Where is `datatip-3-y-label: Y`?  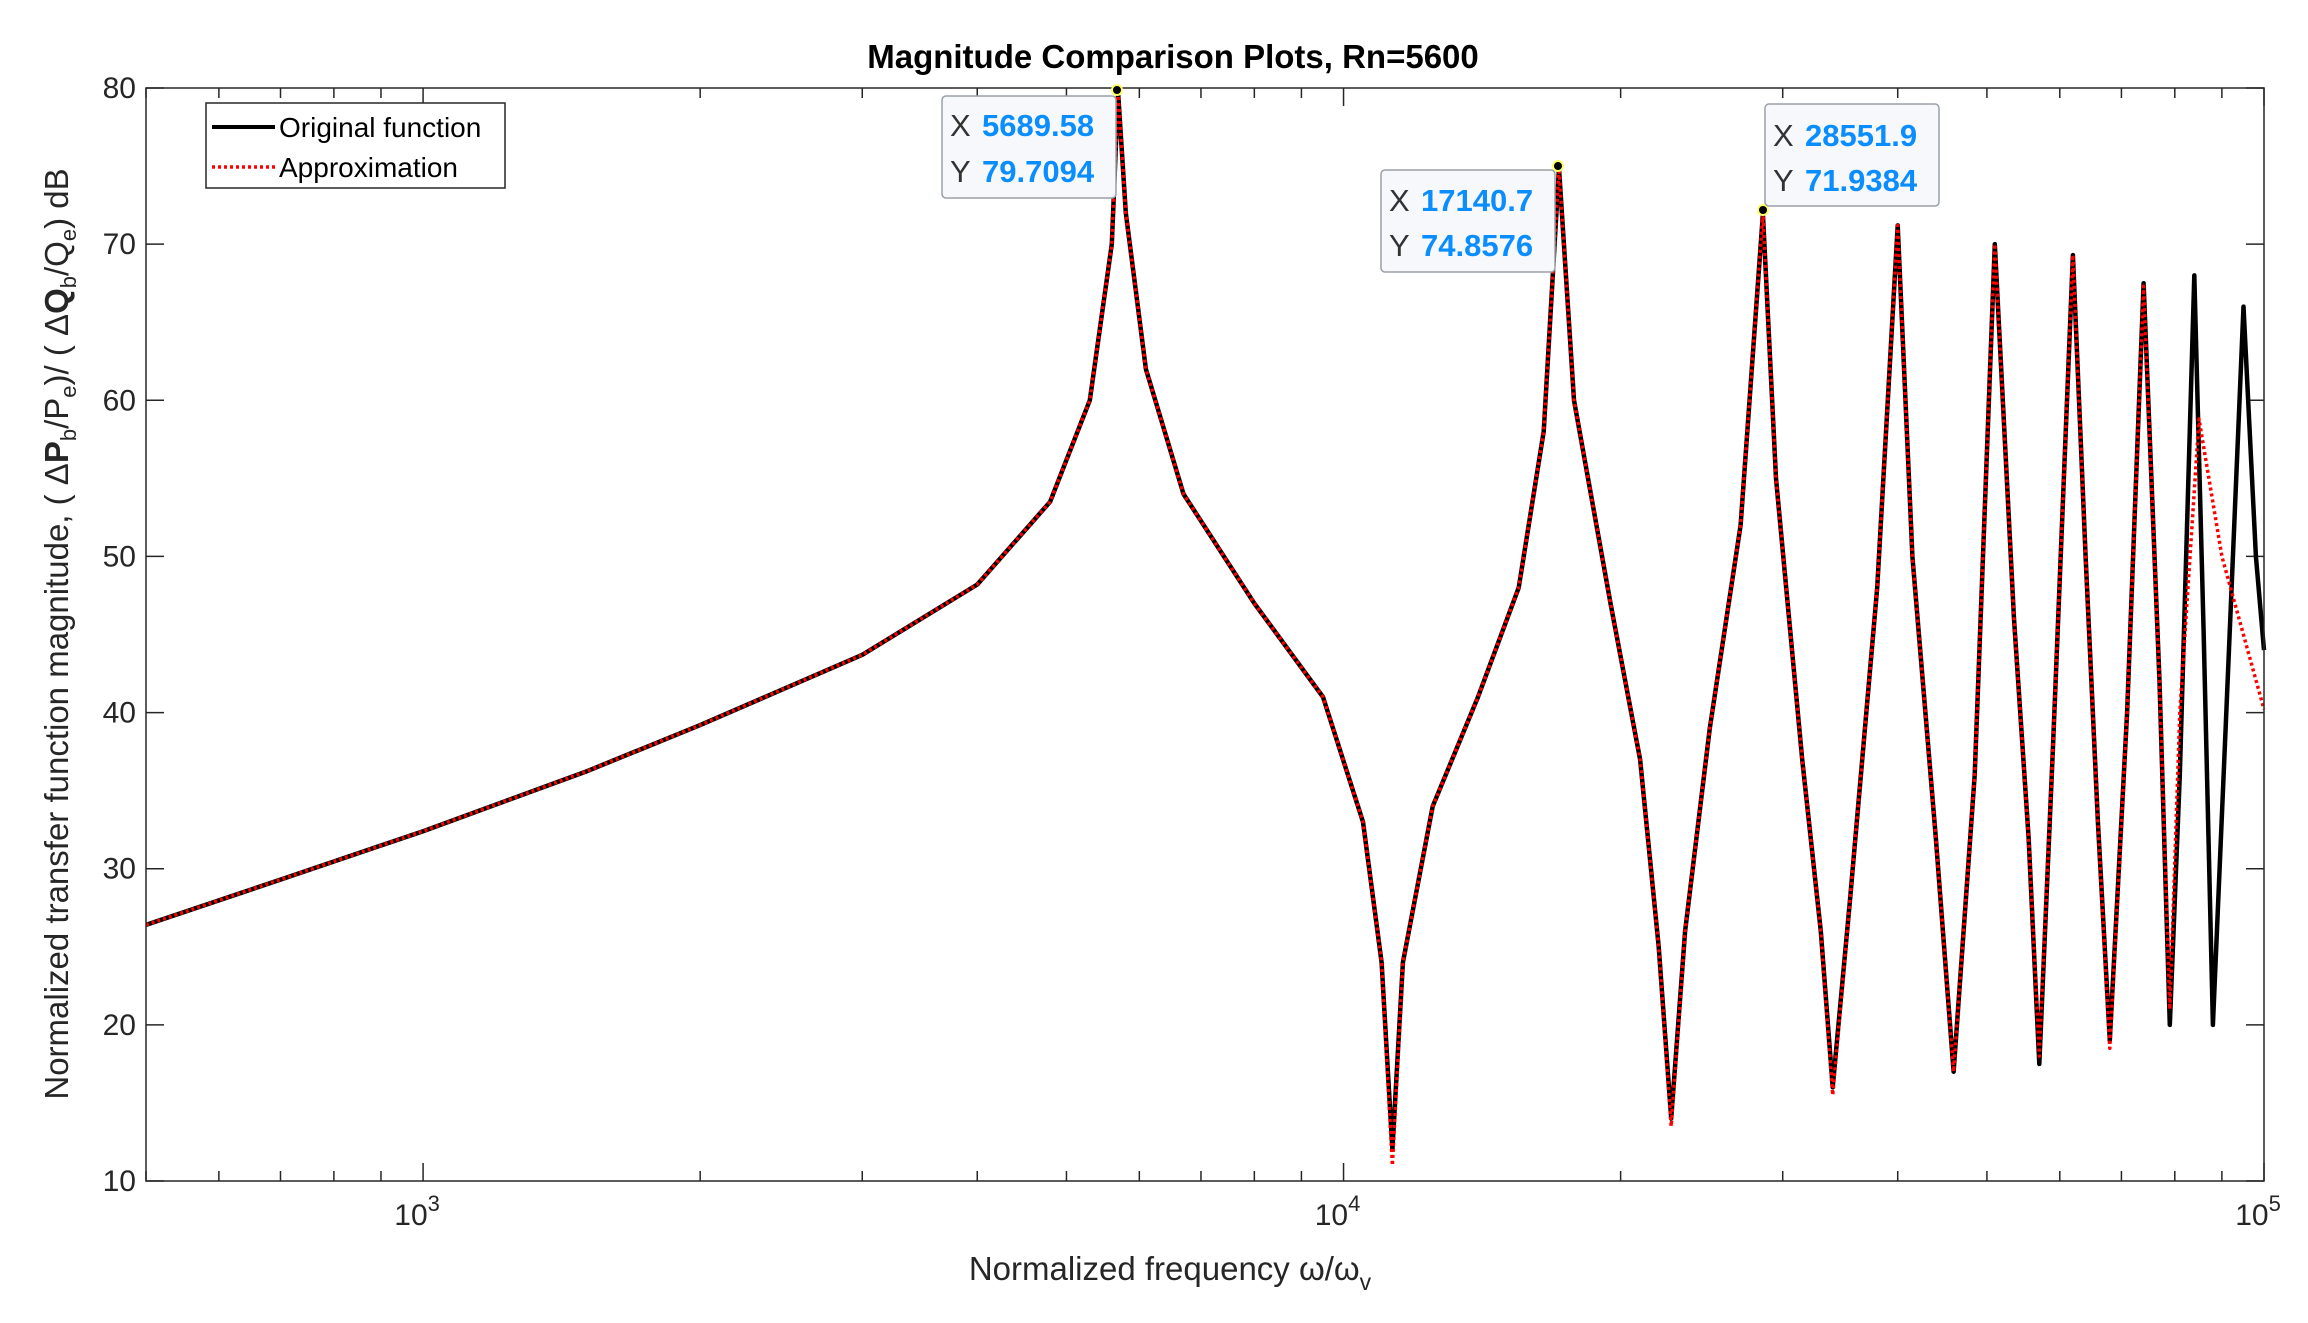 datatip-3-y-label: Y is located at coordinates (1783, 180).